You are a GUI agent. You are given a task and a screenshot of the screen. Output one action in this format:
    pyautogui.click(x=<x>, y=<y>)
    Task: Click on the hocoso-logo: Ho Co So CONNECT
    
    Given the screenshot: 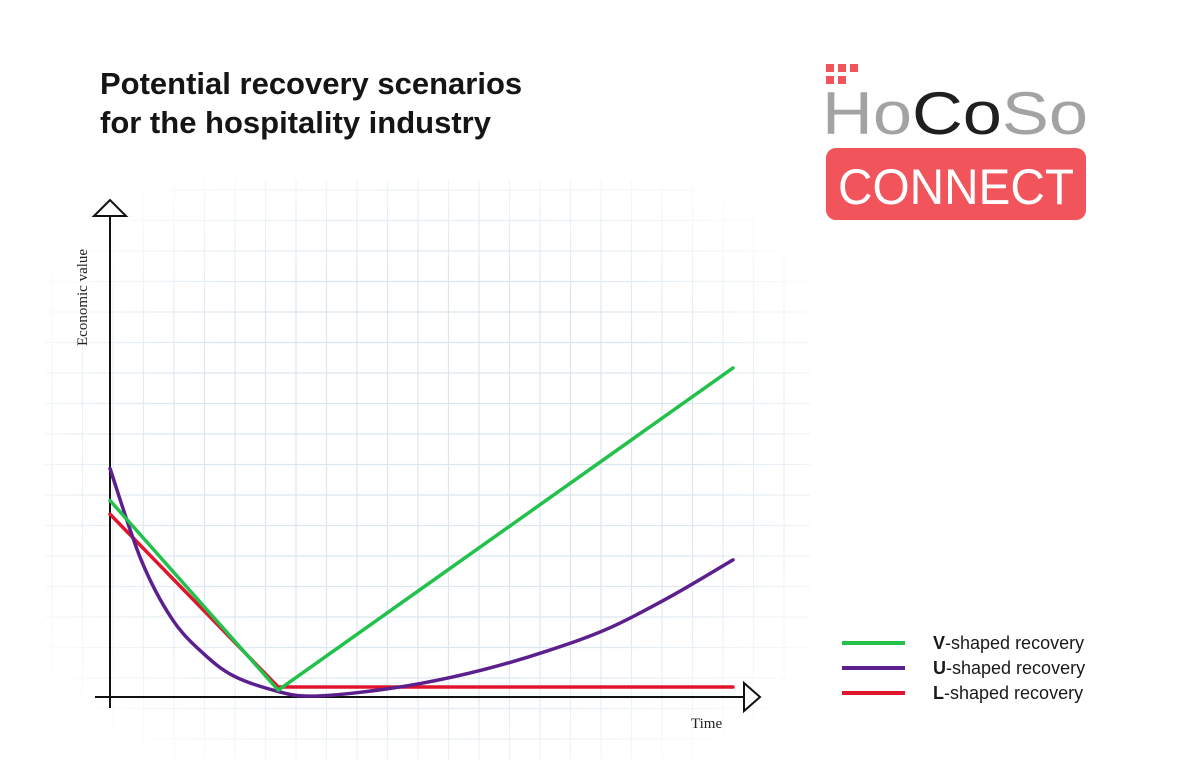 What is the action you would take?
    pyautogui.click(x=955, y=142)
    